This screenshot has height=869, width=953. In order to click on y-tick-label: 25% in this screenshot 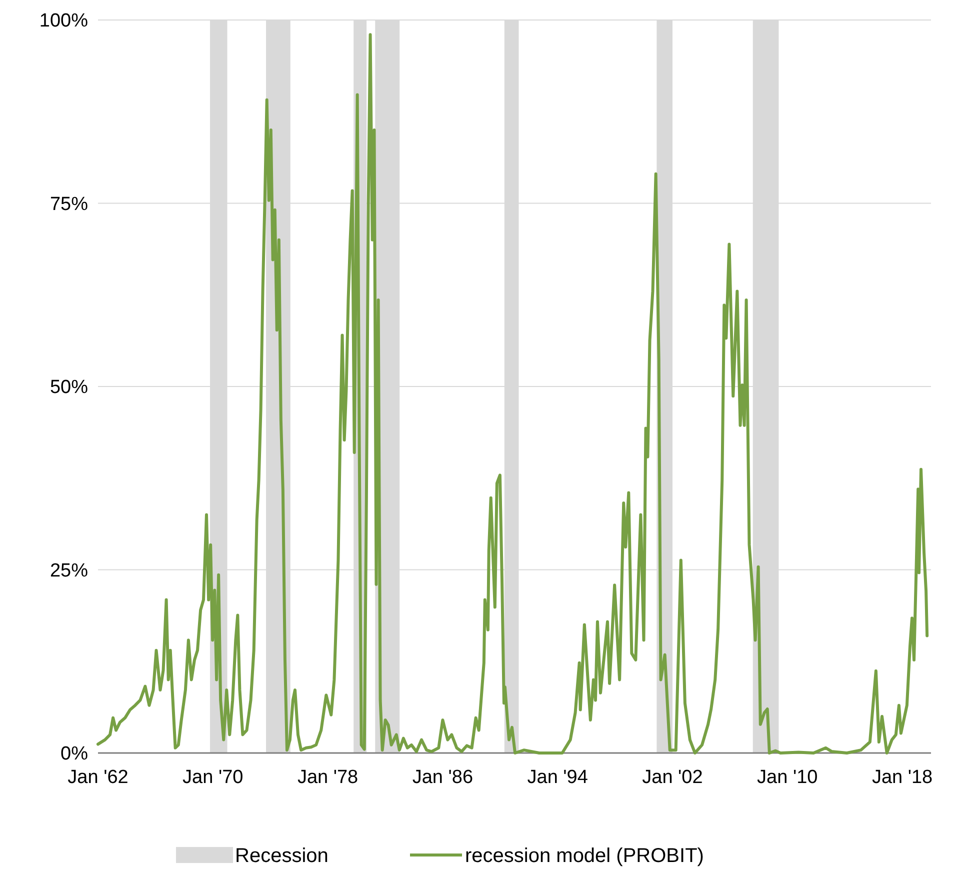, I will do `click(69, 571)`.